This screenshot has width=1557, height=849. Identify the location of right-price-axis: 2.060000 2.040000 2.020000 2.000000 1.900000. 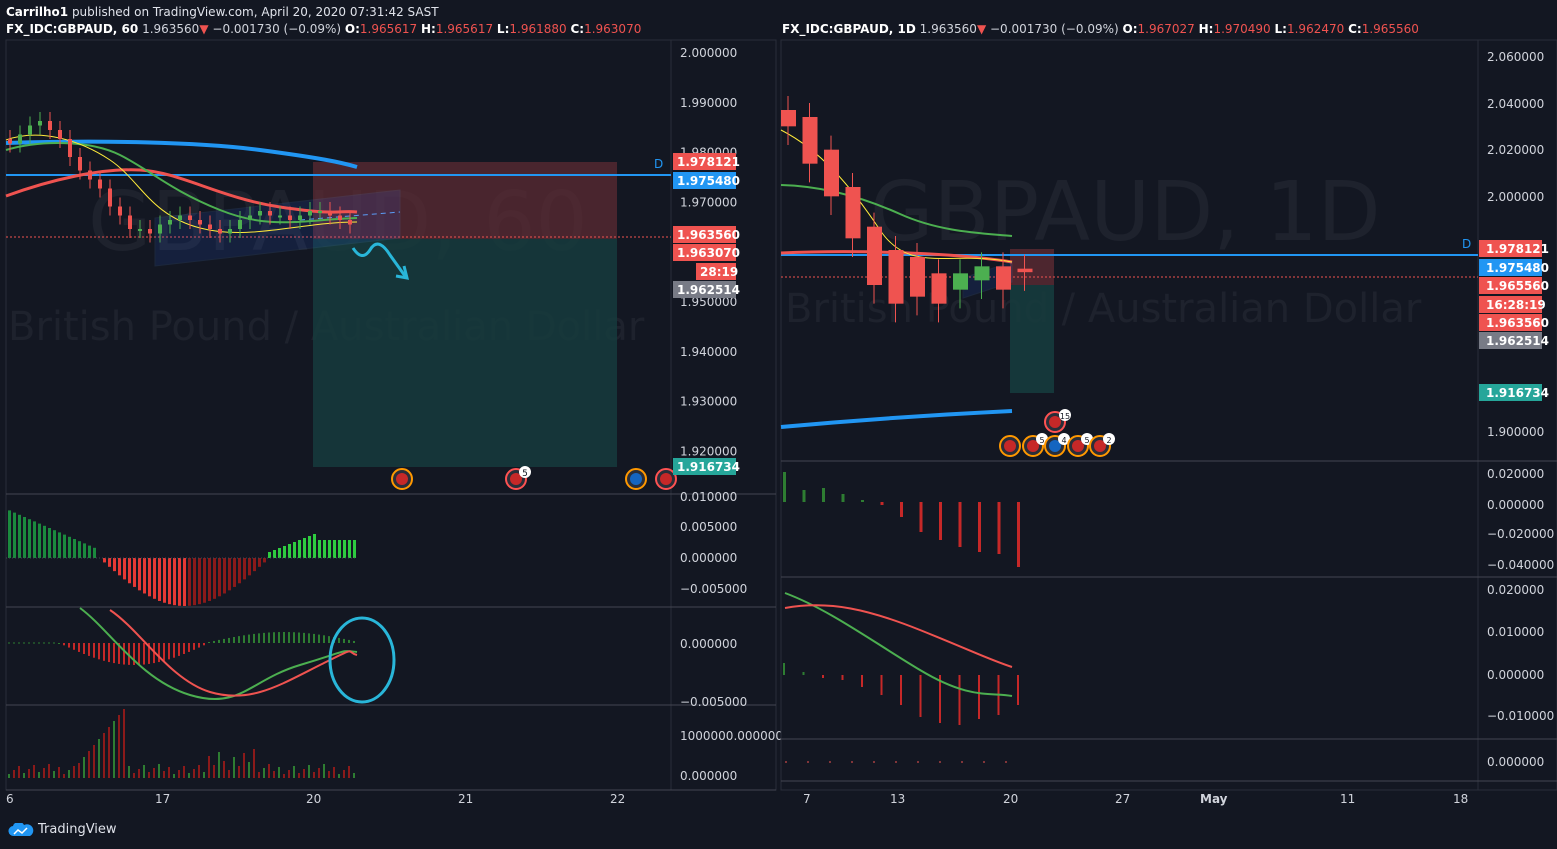
(1515, 244).